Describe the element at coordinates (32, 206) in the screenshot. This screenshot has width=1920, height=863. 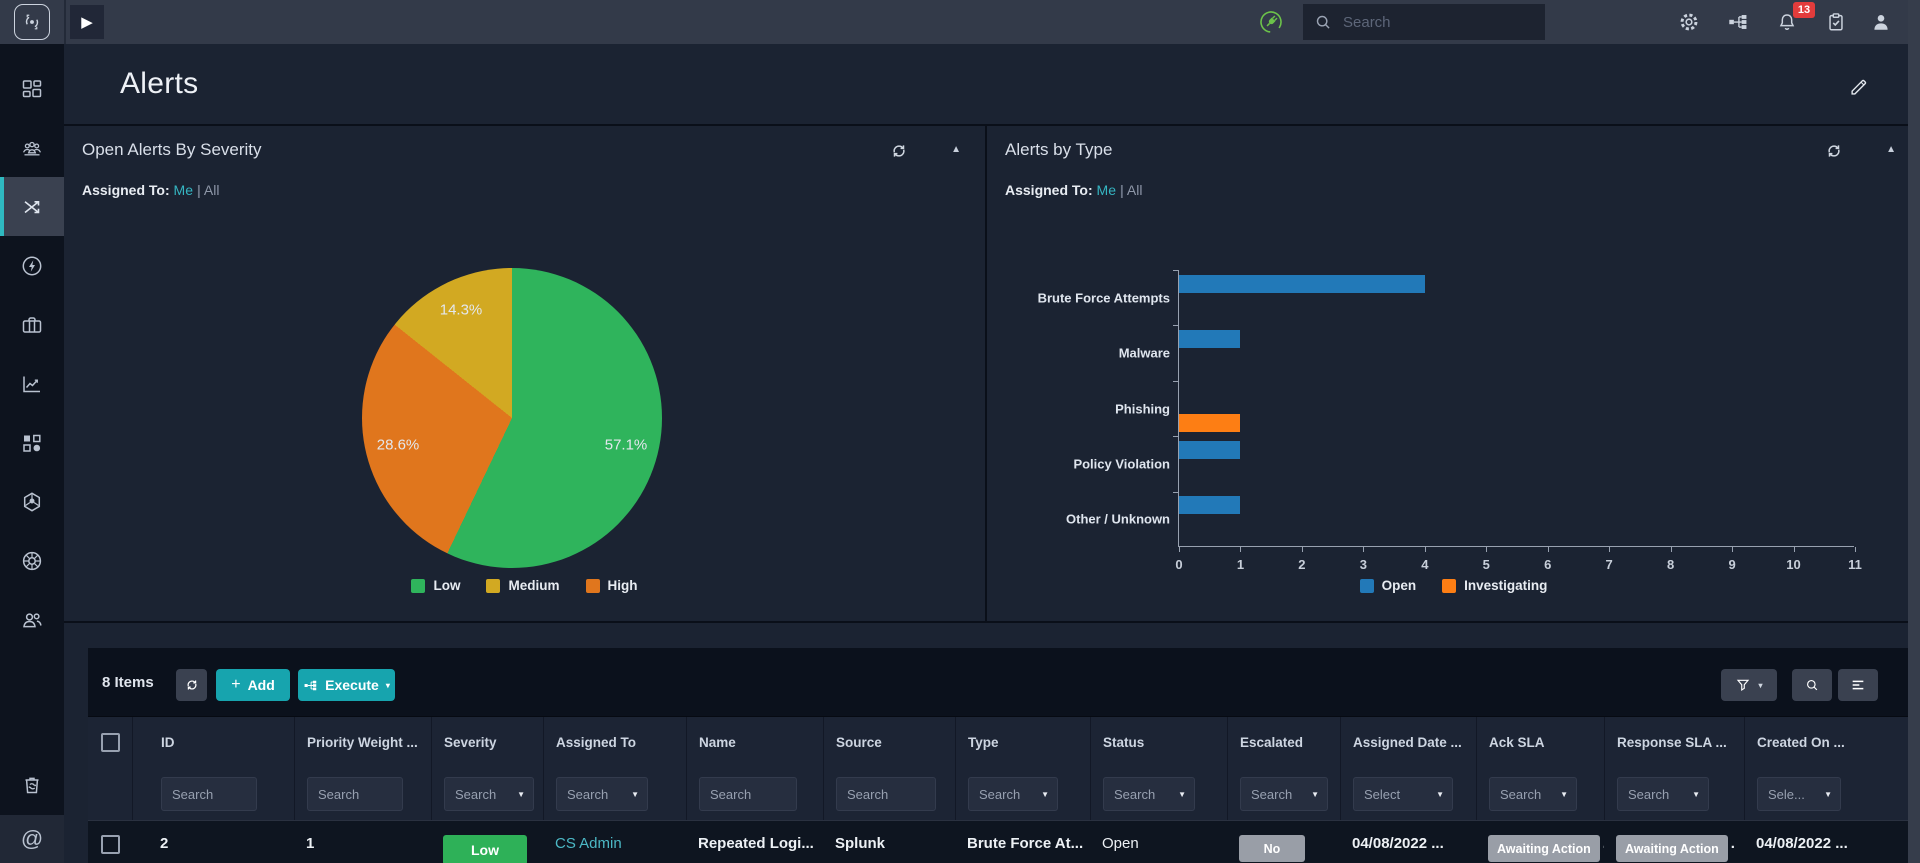
I see `sidebar-item-record-swap` at that location.